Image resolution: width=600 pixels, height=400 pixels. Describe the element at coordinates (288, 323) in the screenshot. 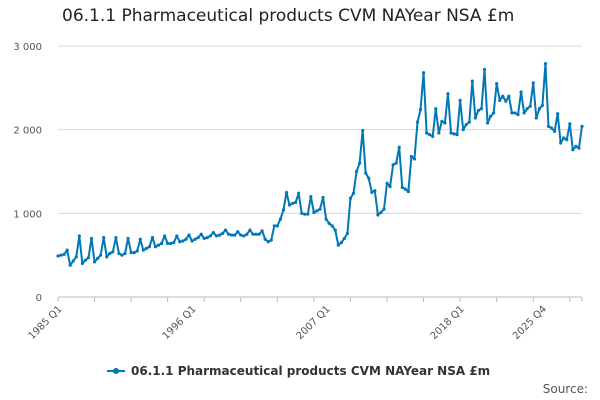

I see `x-axis-labels: 1985 Q1 1996 Q1 2007 Q1 2018 Q1 2025 Q4` at that location.